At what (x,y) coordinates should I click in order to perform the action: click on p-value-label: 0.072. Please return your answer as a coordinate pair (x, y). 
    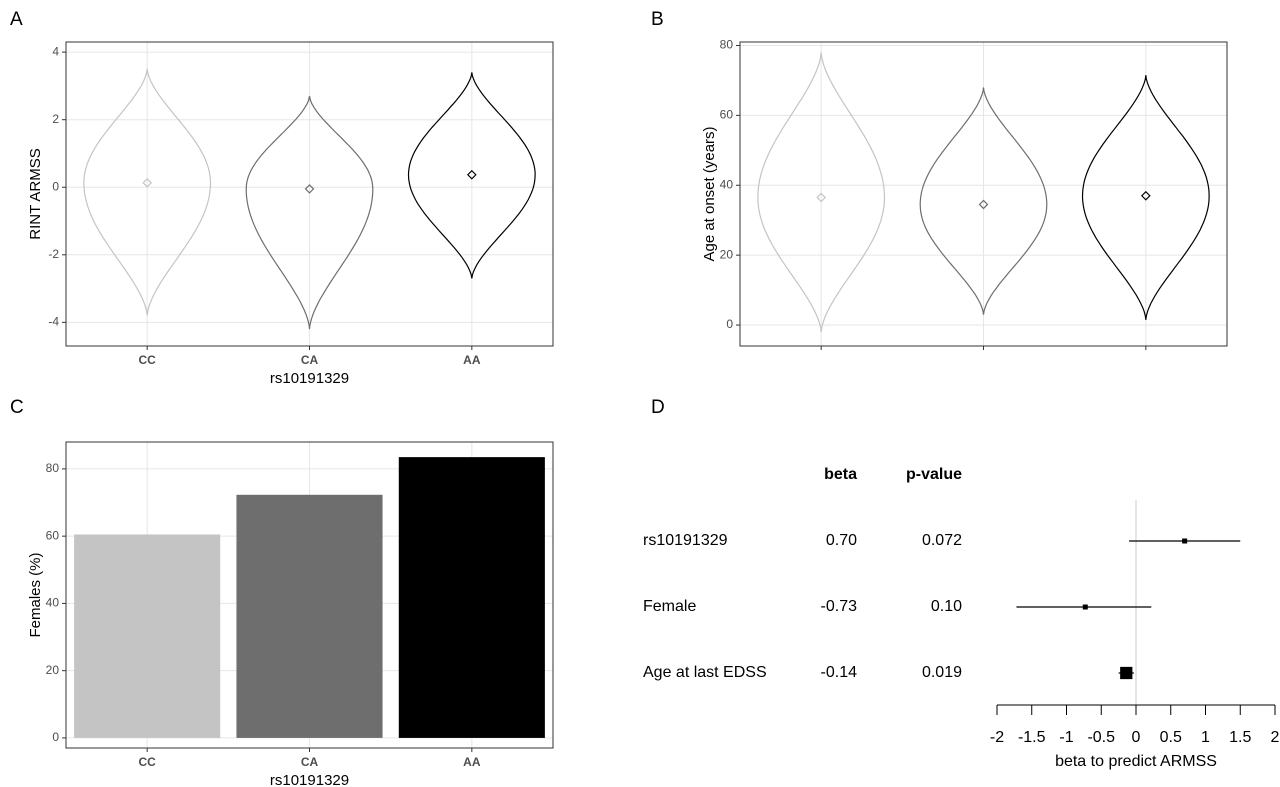
    Looking at the image, I should click on (942, 540).